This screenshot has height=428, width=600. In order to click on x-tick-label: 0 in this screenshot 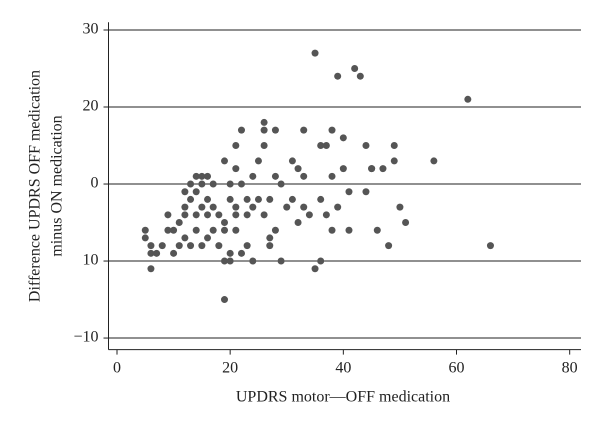, I will do `click(117, 367)`.